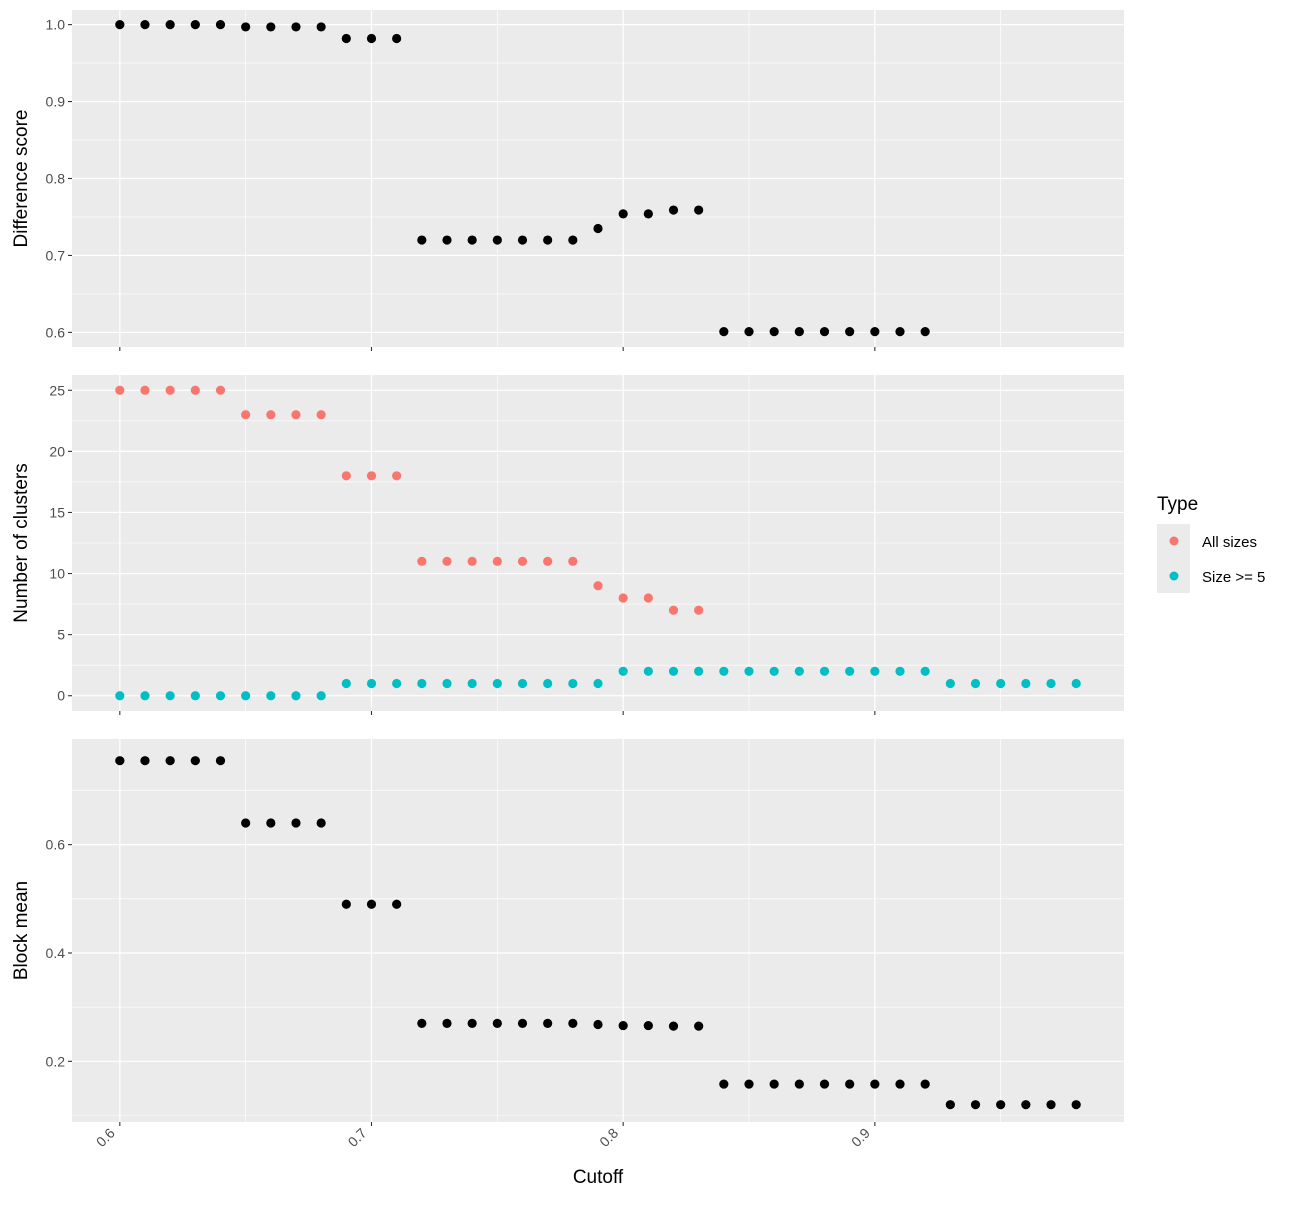  I want to click on legend-label-size-ge-5: Size >= 5, so click(1233, 577).